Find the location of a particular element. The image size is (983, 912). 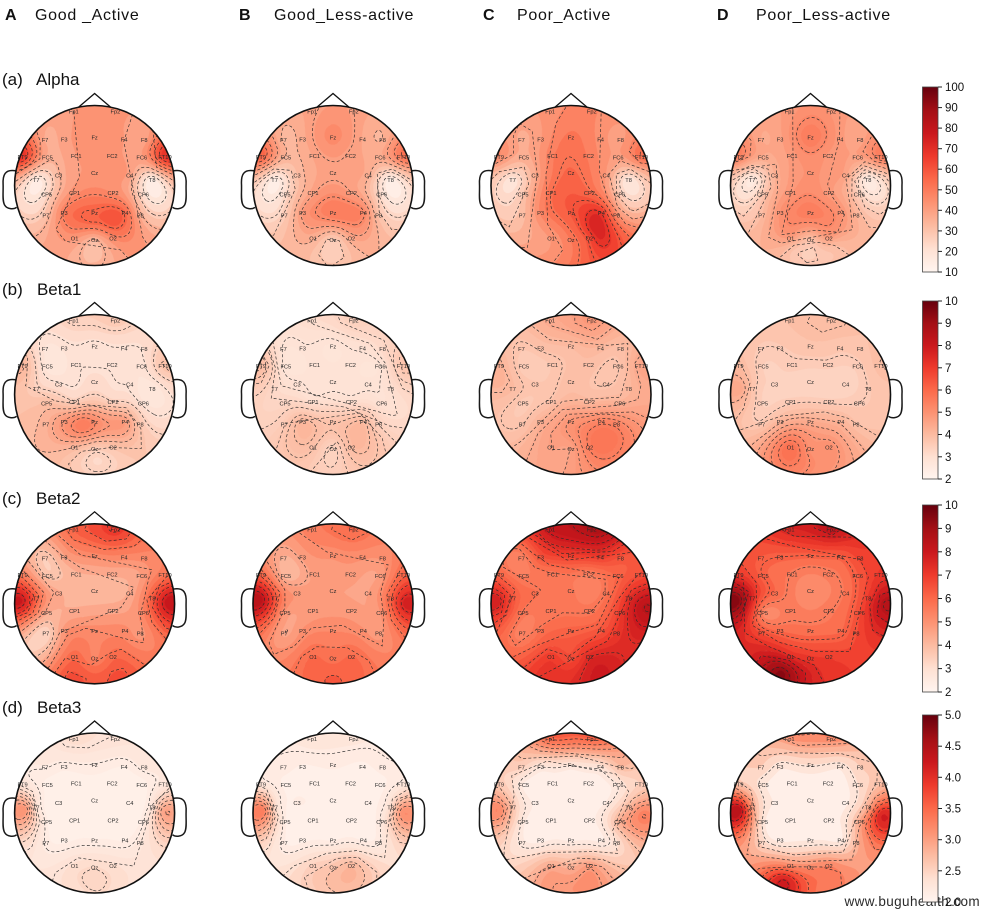

svg-text: 20 is located at coordinates (951, 252).